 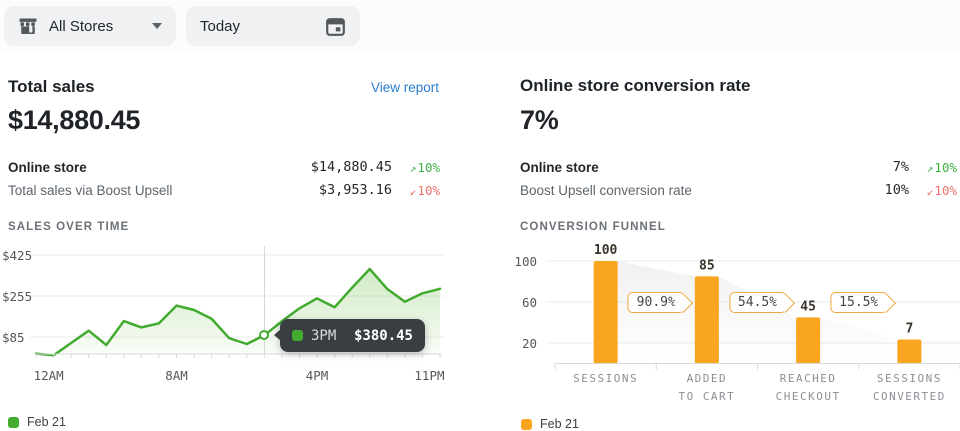 I want to click on calendar-icon, so click(x=335, y=26).